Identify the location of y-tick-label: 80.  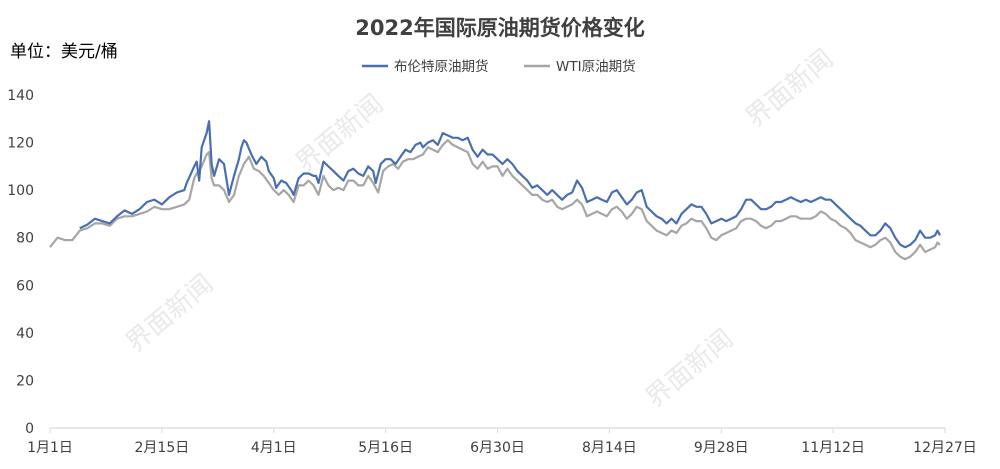
(25, 239).